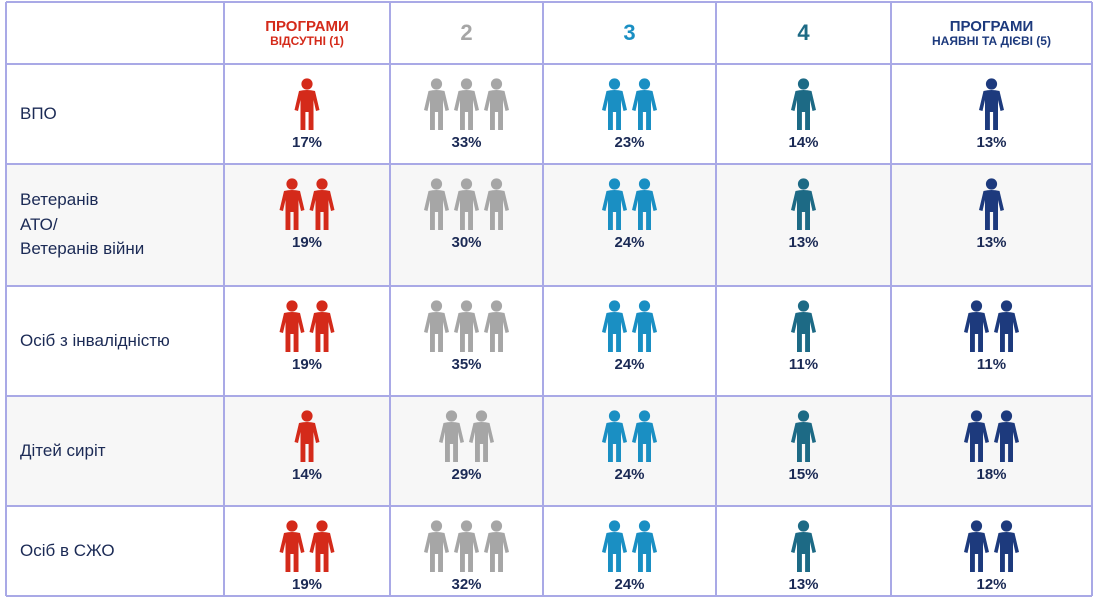 The width and height of the screenshot is (1101, 607). Describe the element at coordinates (466, 474) in the screenshot. I see `value-label: 29%` at that location.